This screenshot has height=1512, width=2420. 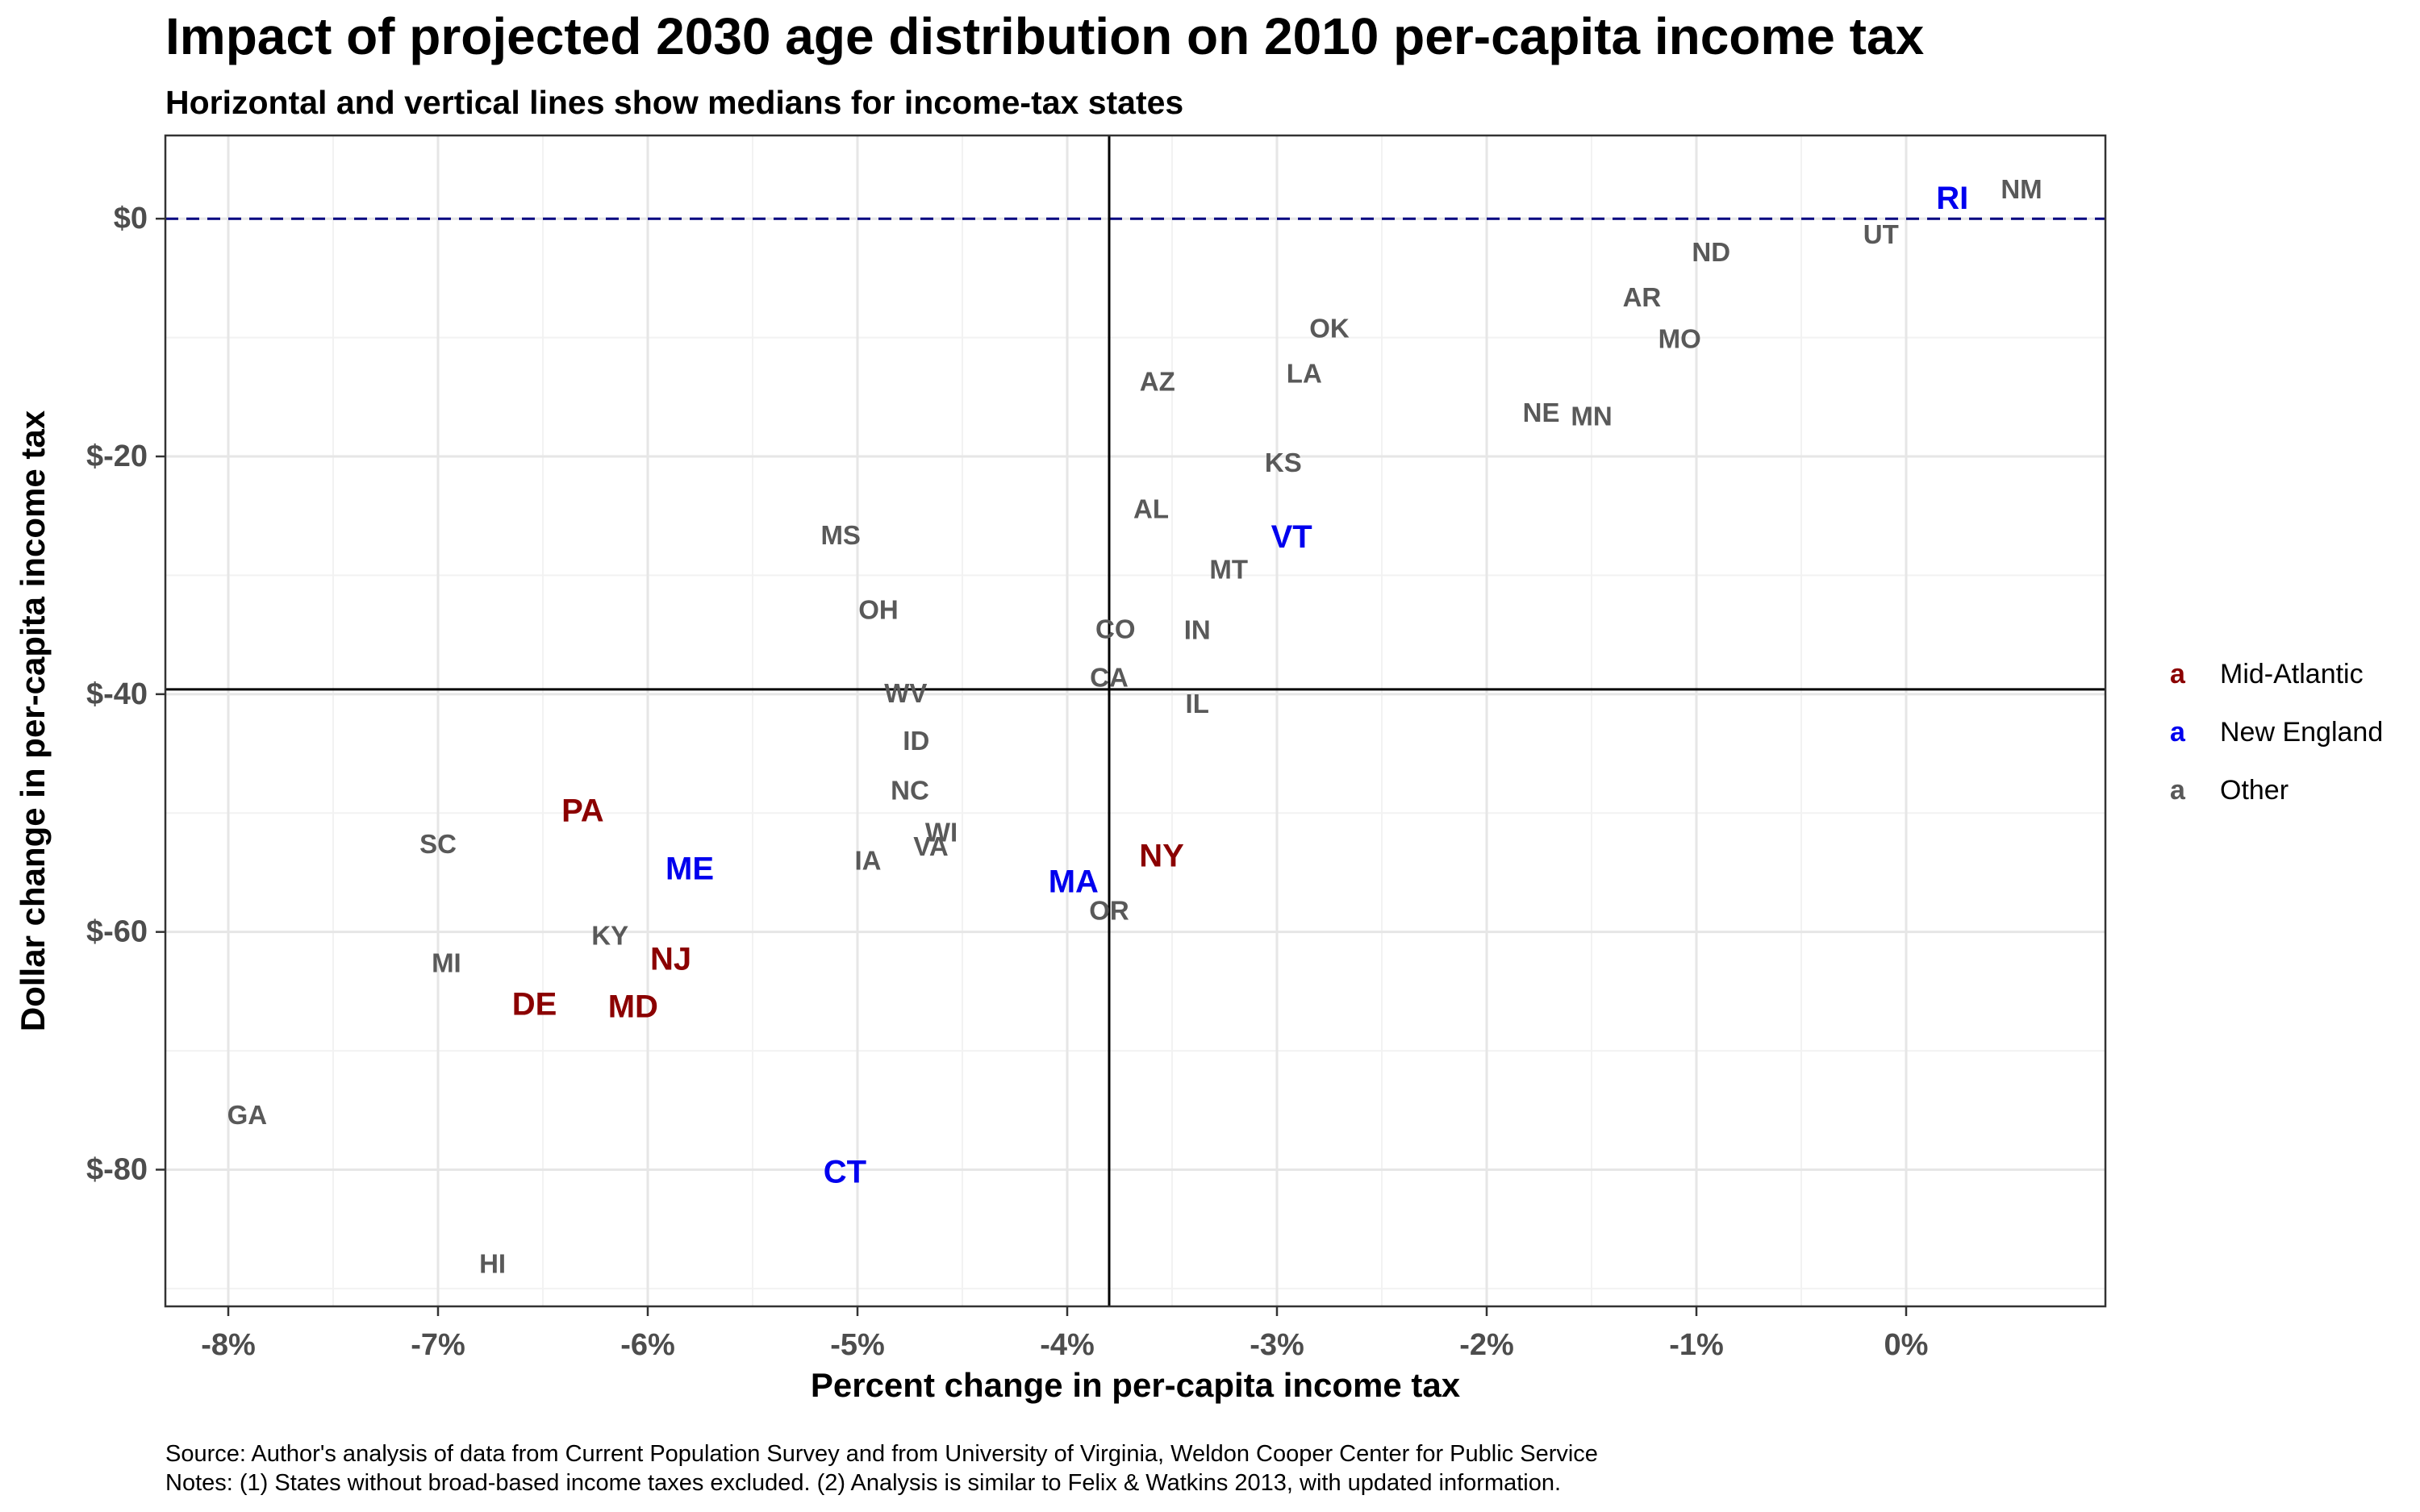 I want to click on point-ky: KY, so click(x=609, y=936).